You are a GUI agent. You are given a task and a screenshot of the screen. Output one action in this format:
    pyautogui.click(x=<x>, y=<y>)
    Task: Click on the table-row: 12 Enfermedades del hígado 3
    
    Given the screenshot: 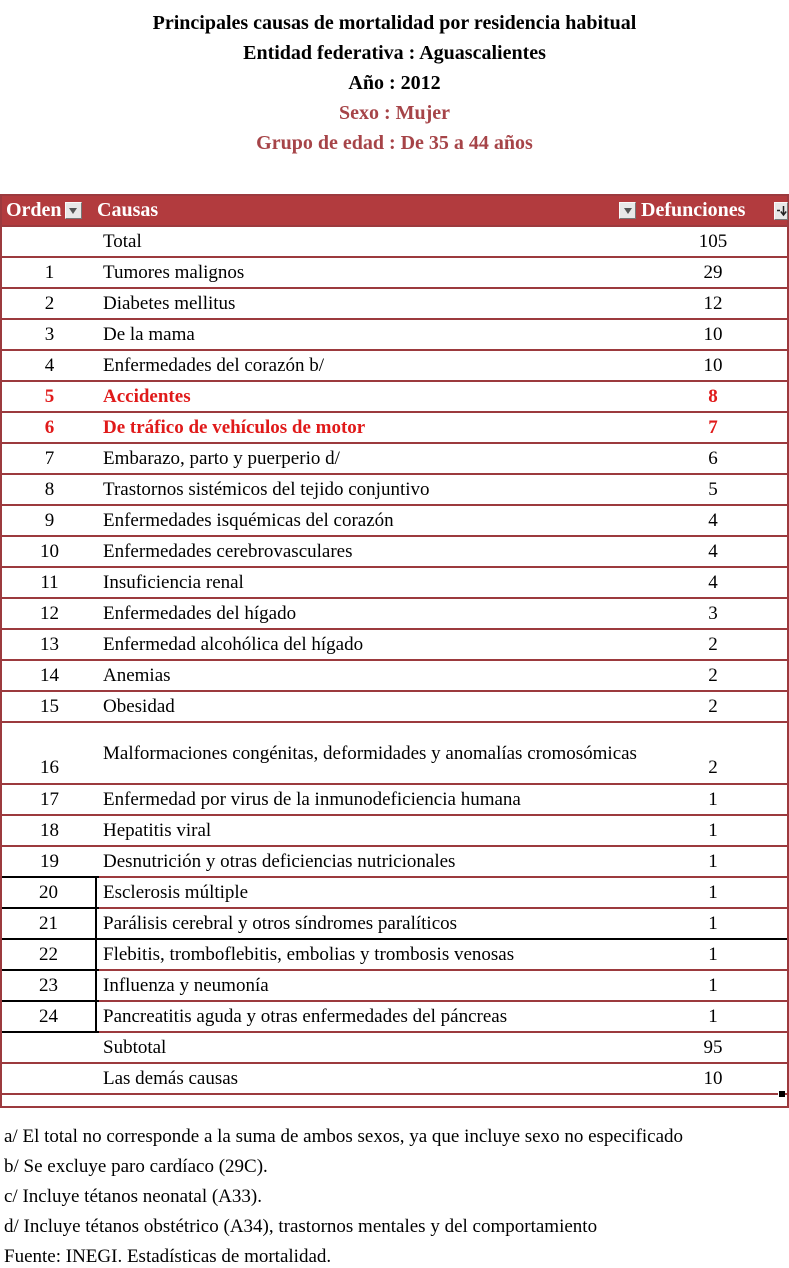 What is the action you would take?
    pyautogui.click(x=394, y=614)
    